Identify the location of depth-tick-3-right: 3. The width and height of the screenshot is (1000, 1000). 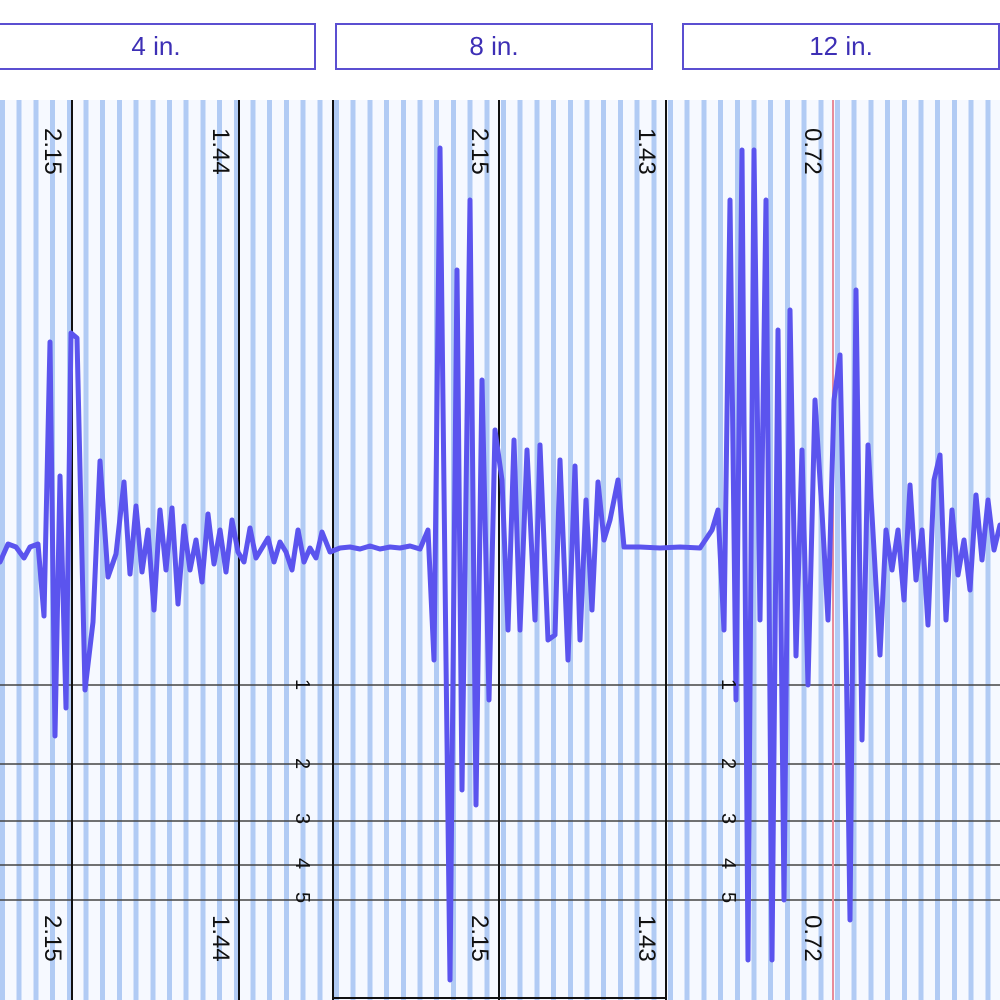
(728, 818).